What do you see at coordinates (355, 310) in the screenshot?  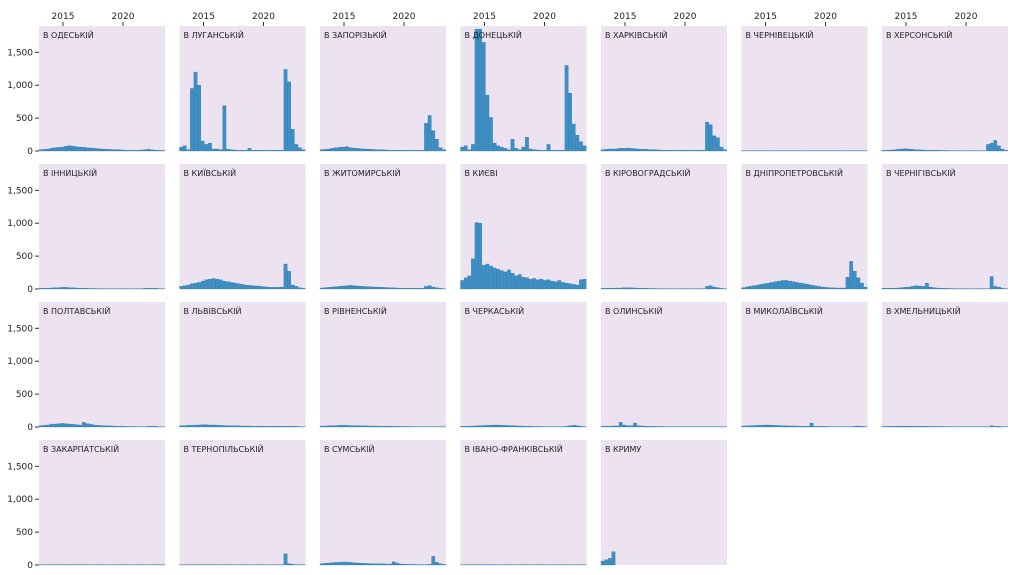 I see `panel-title: В РІВНЕНСЬКІЙ` at bounding box center [355, 310].